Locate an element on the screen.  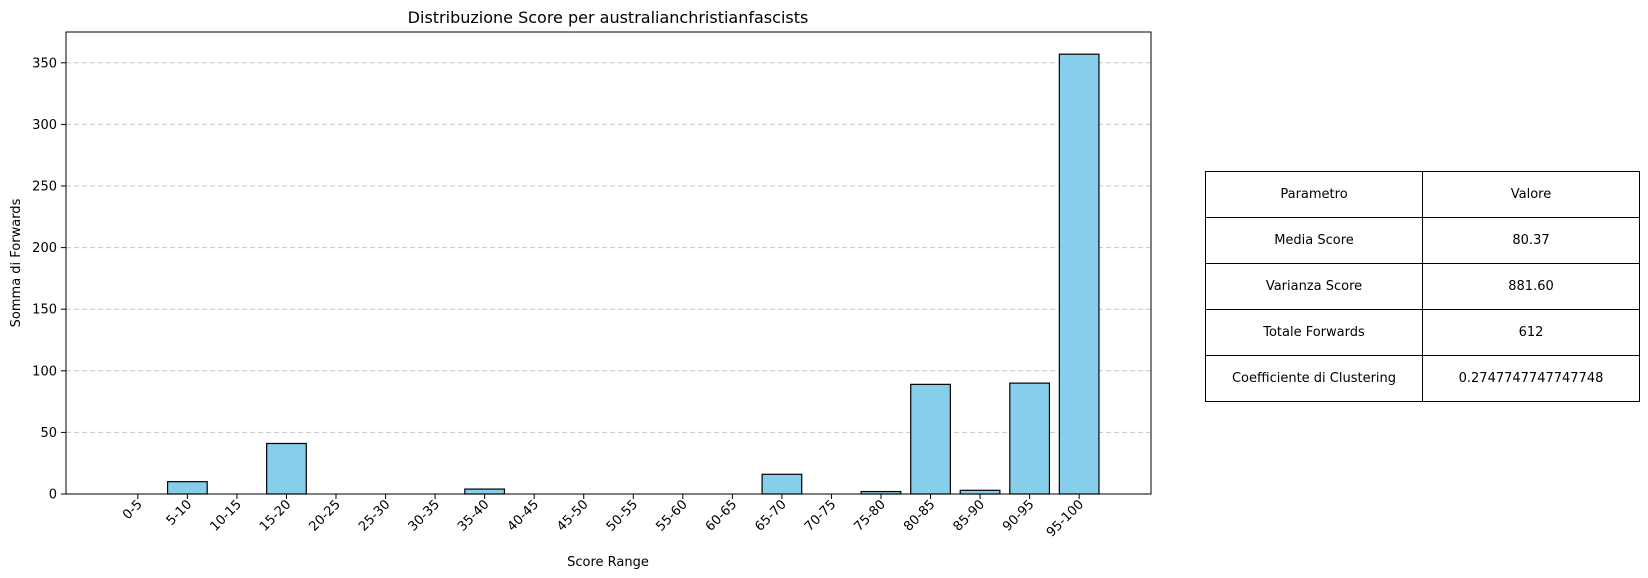
table-row: Totale Forwards 612 is located at coordinates (1422, 332).